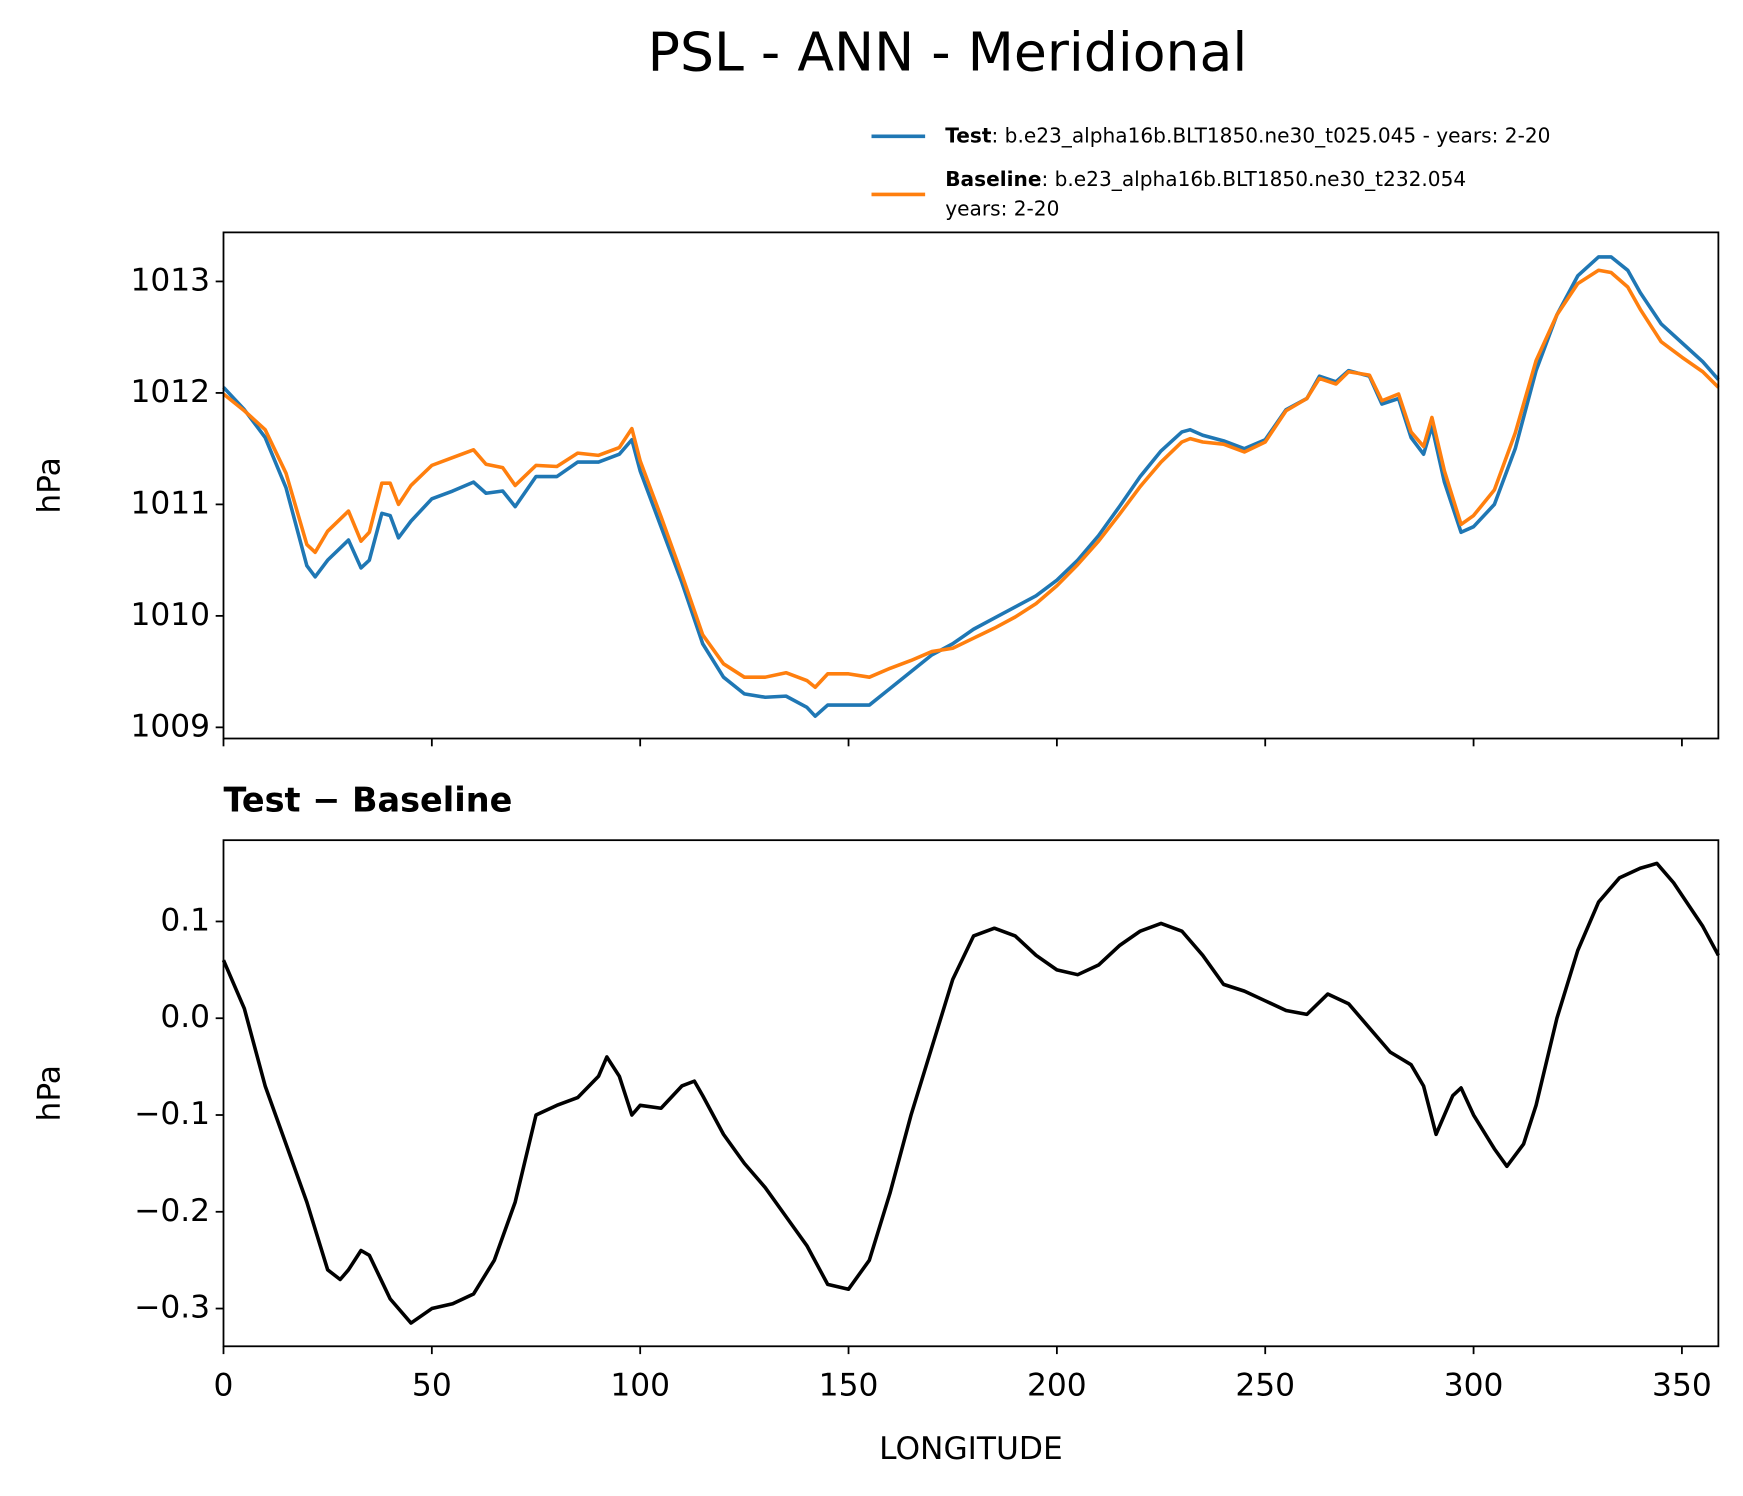 Image resolution: width=1743 pixels, height=1496 pixels. Describe the element at coordinates (172, 1308) in the screenshot. I see `y-tick-label: −0.3` at that location.